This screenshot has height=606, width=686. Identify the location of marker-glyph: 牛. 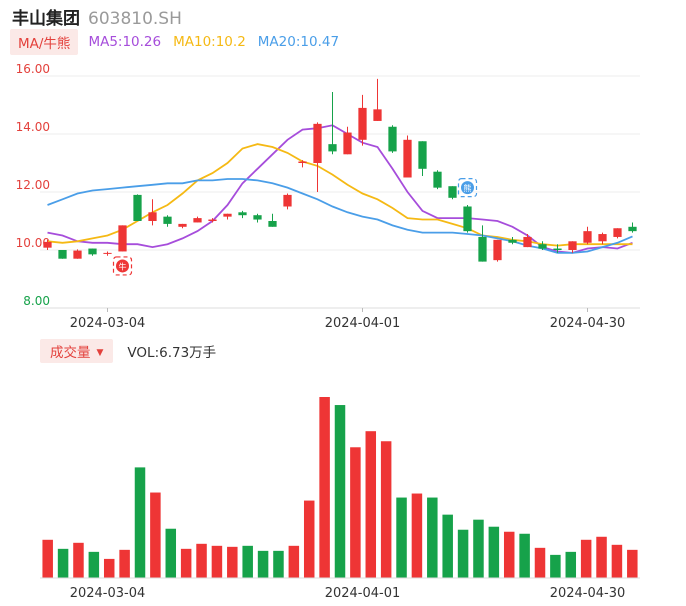
(123, 266).